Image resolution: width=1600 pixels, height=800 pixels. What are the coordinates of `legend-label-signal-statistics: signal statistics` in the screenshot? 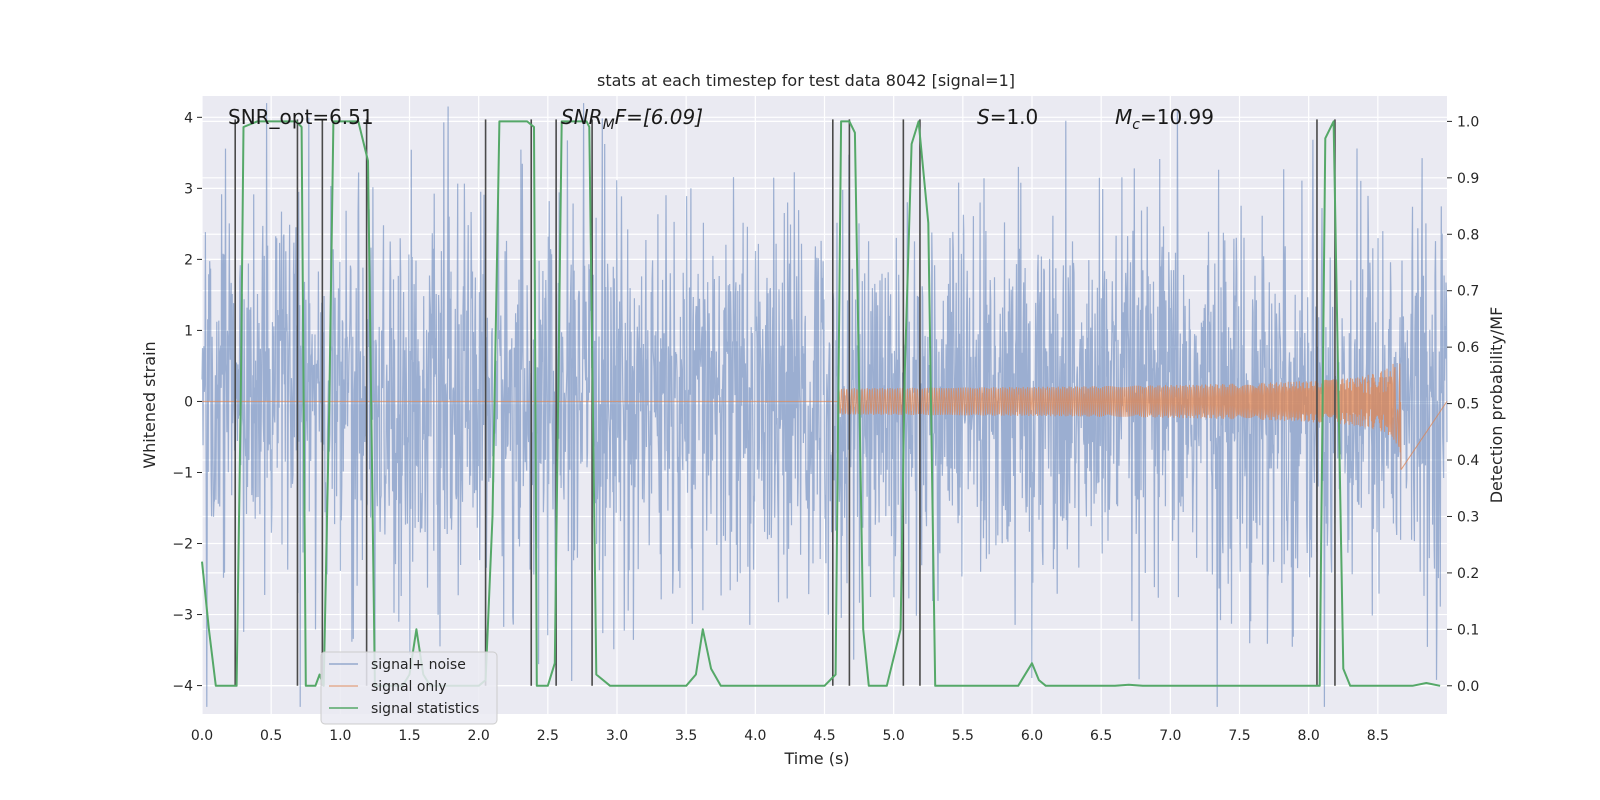 It's located at (425, 709).